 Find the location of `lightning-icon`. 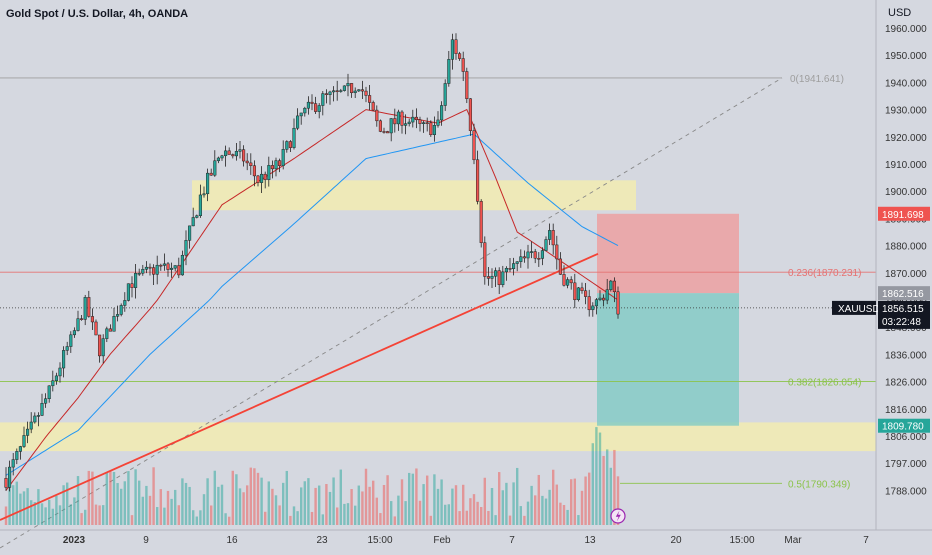

lightning-icon is located at coordinates (618, 516).